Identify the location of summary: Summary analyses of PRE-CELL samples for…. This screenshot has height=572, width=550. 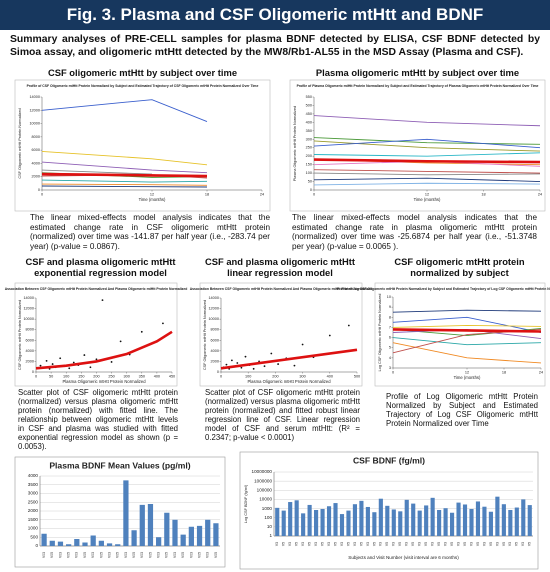
(275, 46).